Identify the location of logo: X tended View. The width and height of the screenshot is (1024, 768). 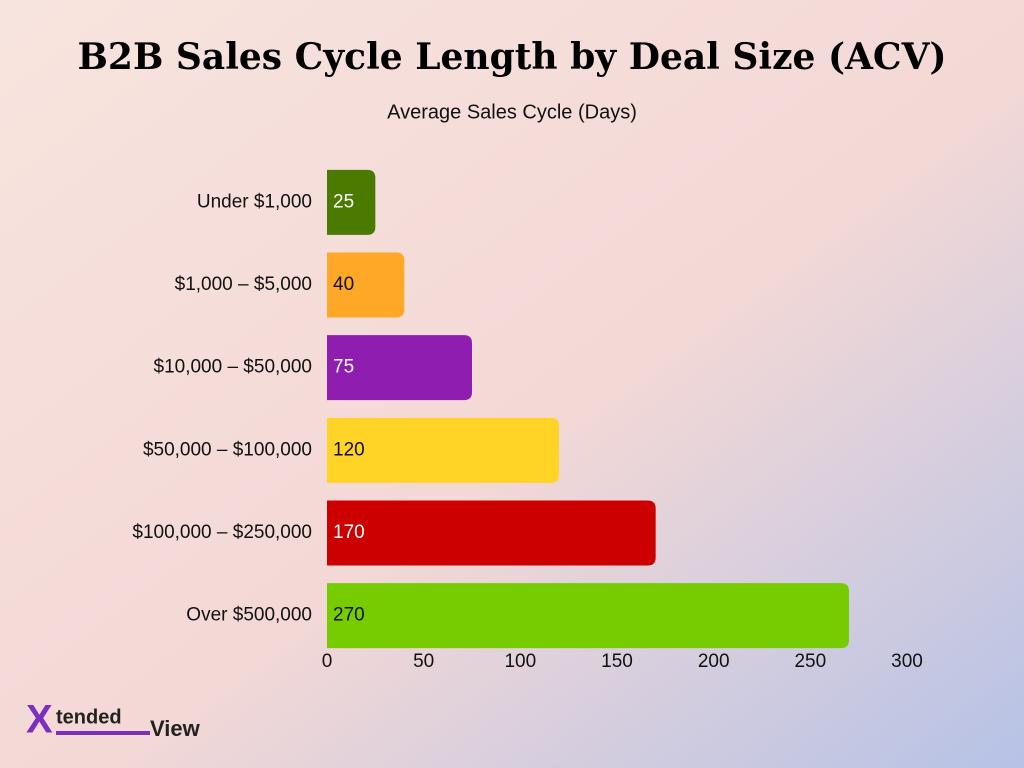
(113, 720).